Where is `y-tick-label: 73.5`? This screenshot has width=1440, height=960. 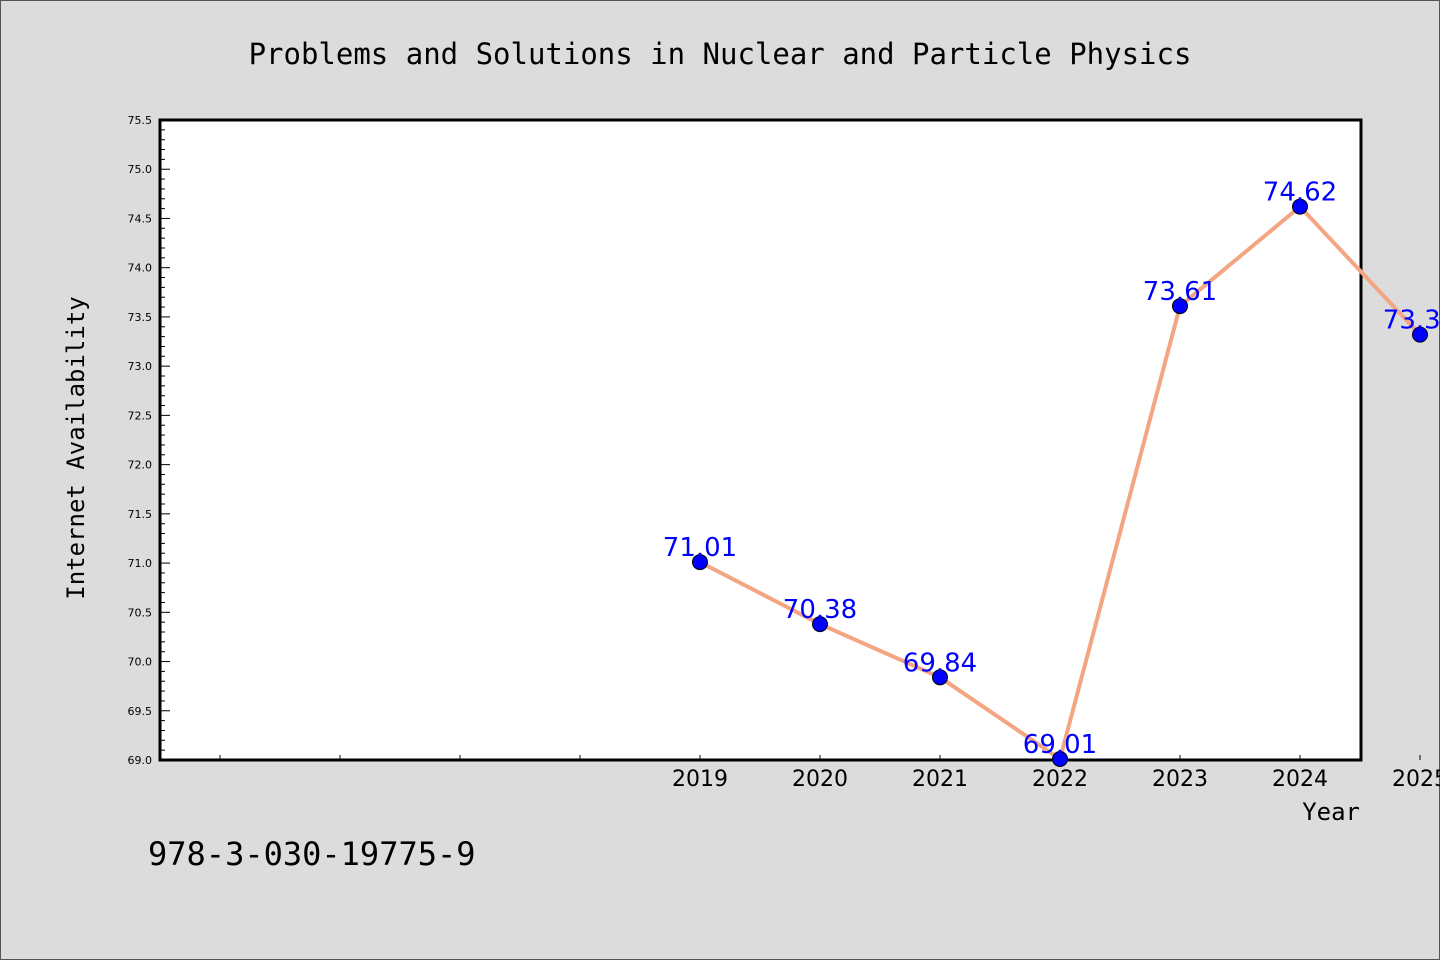 y-tick-label: 73.5 is located at coordinates (140, 317).